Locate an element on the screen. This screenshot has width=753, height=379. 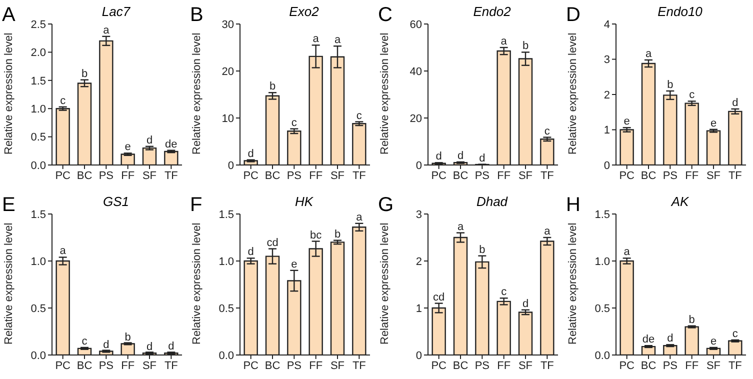
y-tick-label: 20 is located at coordinates (416, 118).